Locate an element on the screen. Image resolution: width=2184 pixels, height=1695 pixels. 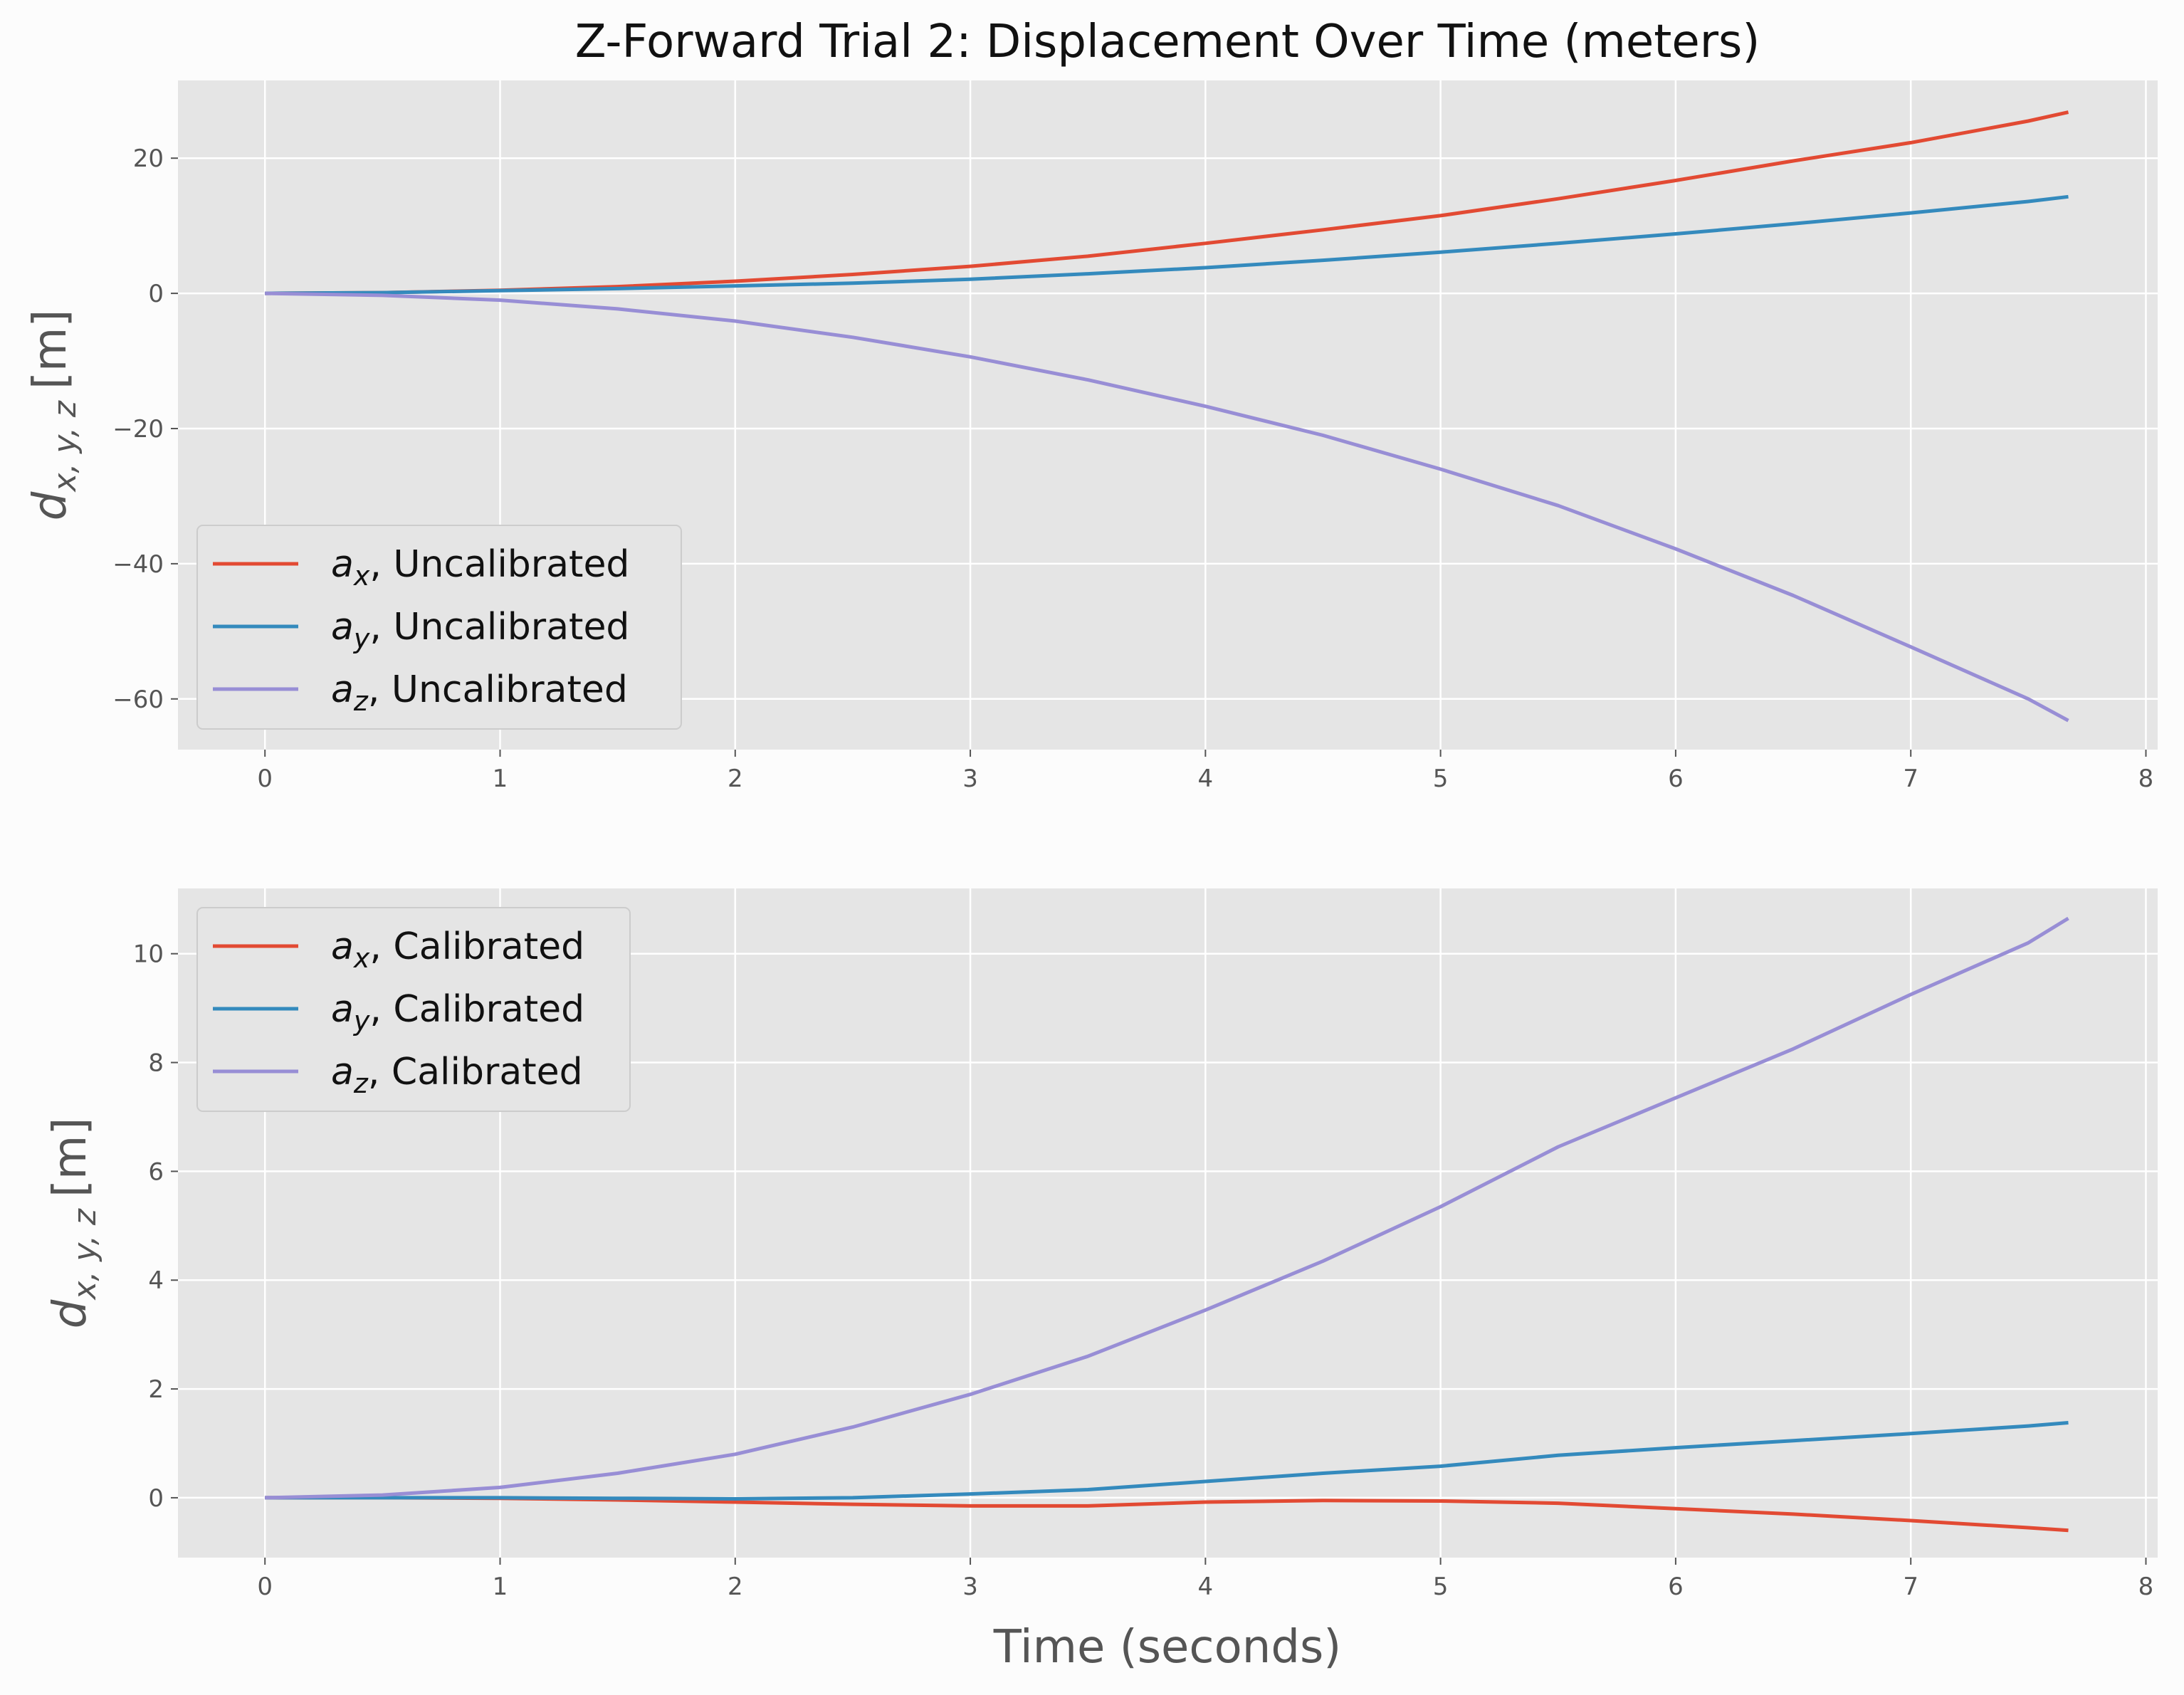
legend-label-z: az, Uncalibrated is located at coordinates (479, 692).